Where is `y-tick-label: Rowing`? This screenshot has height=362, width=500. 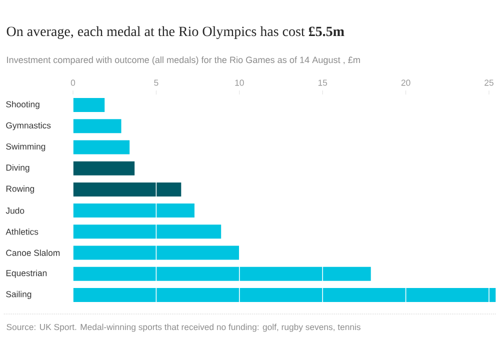 y-tick-label: Rowing is located at coordinates (20, 189).